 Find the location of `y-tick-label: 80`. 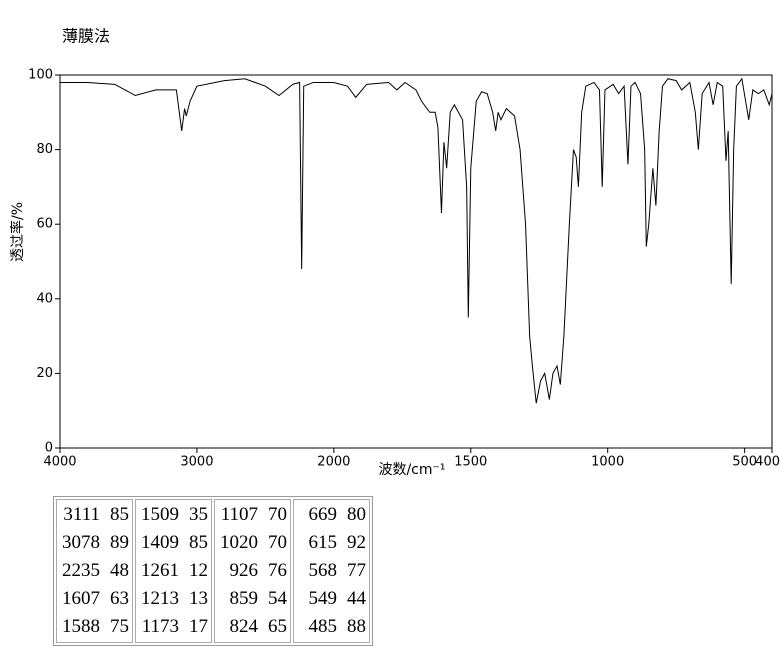

y-tick-label: 80 is located at coordinates (44, 149).